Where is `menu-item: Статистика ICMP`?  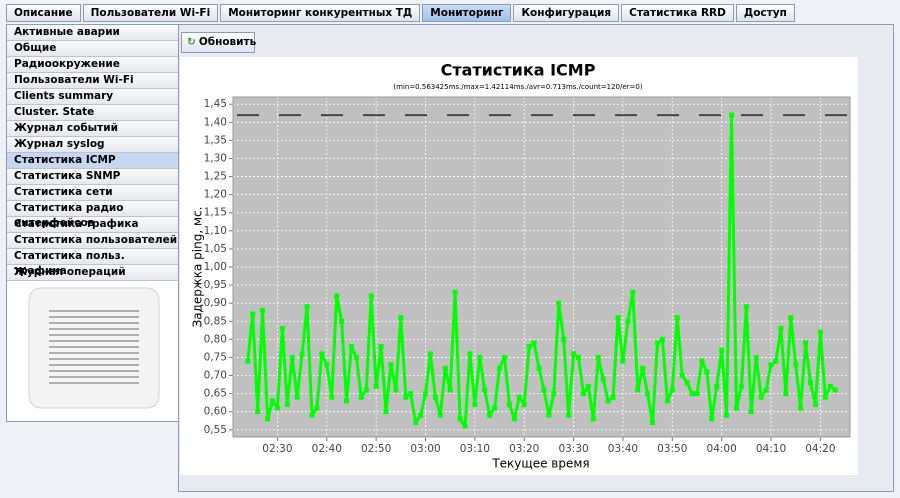 menu-item: Статистика ICMP is located at coordinates (93, 161).